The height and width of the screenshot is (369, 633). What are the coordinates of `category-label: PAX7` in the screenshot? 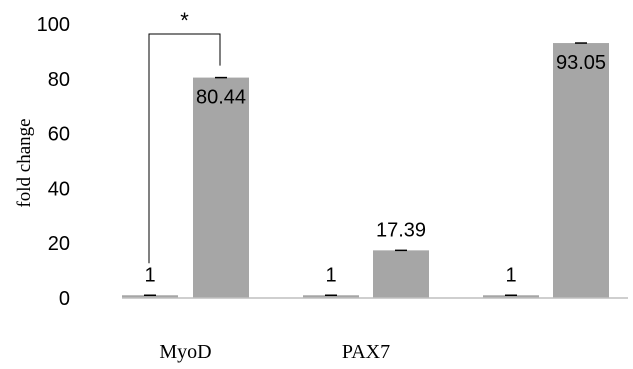 It's located at (366, 352).